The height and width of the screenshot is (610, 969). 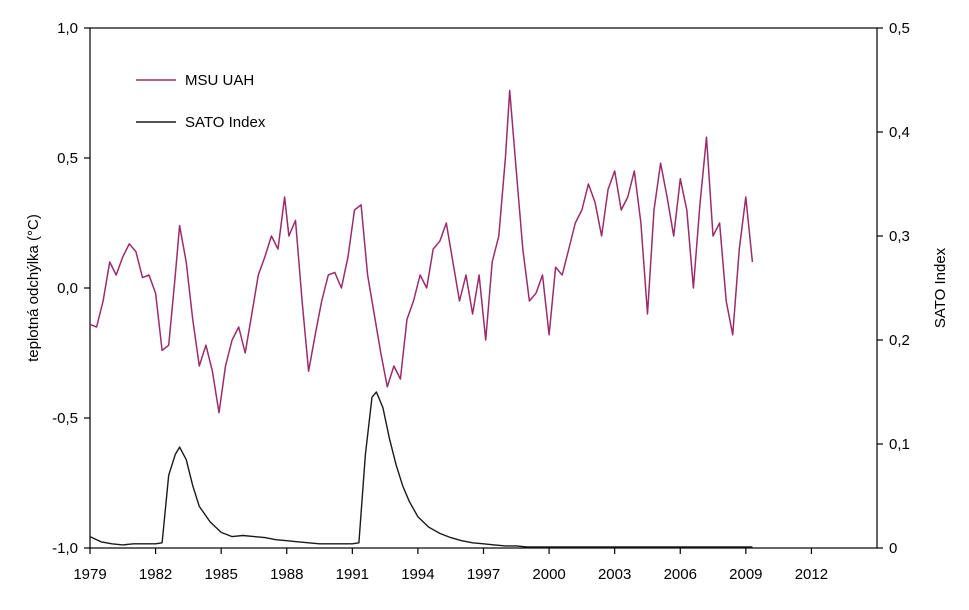 What do you see at coordinates (483, 574) in the screenshot?
I see `x-tick-label: 1997` at bounding box center [483, 574].